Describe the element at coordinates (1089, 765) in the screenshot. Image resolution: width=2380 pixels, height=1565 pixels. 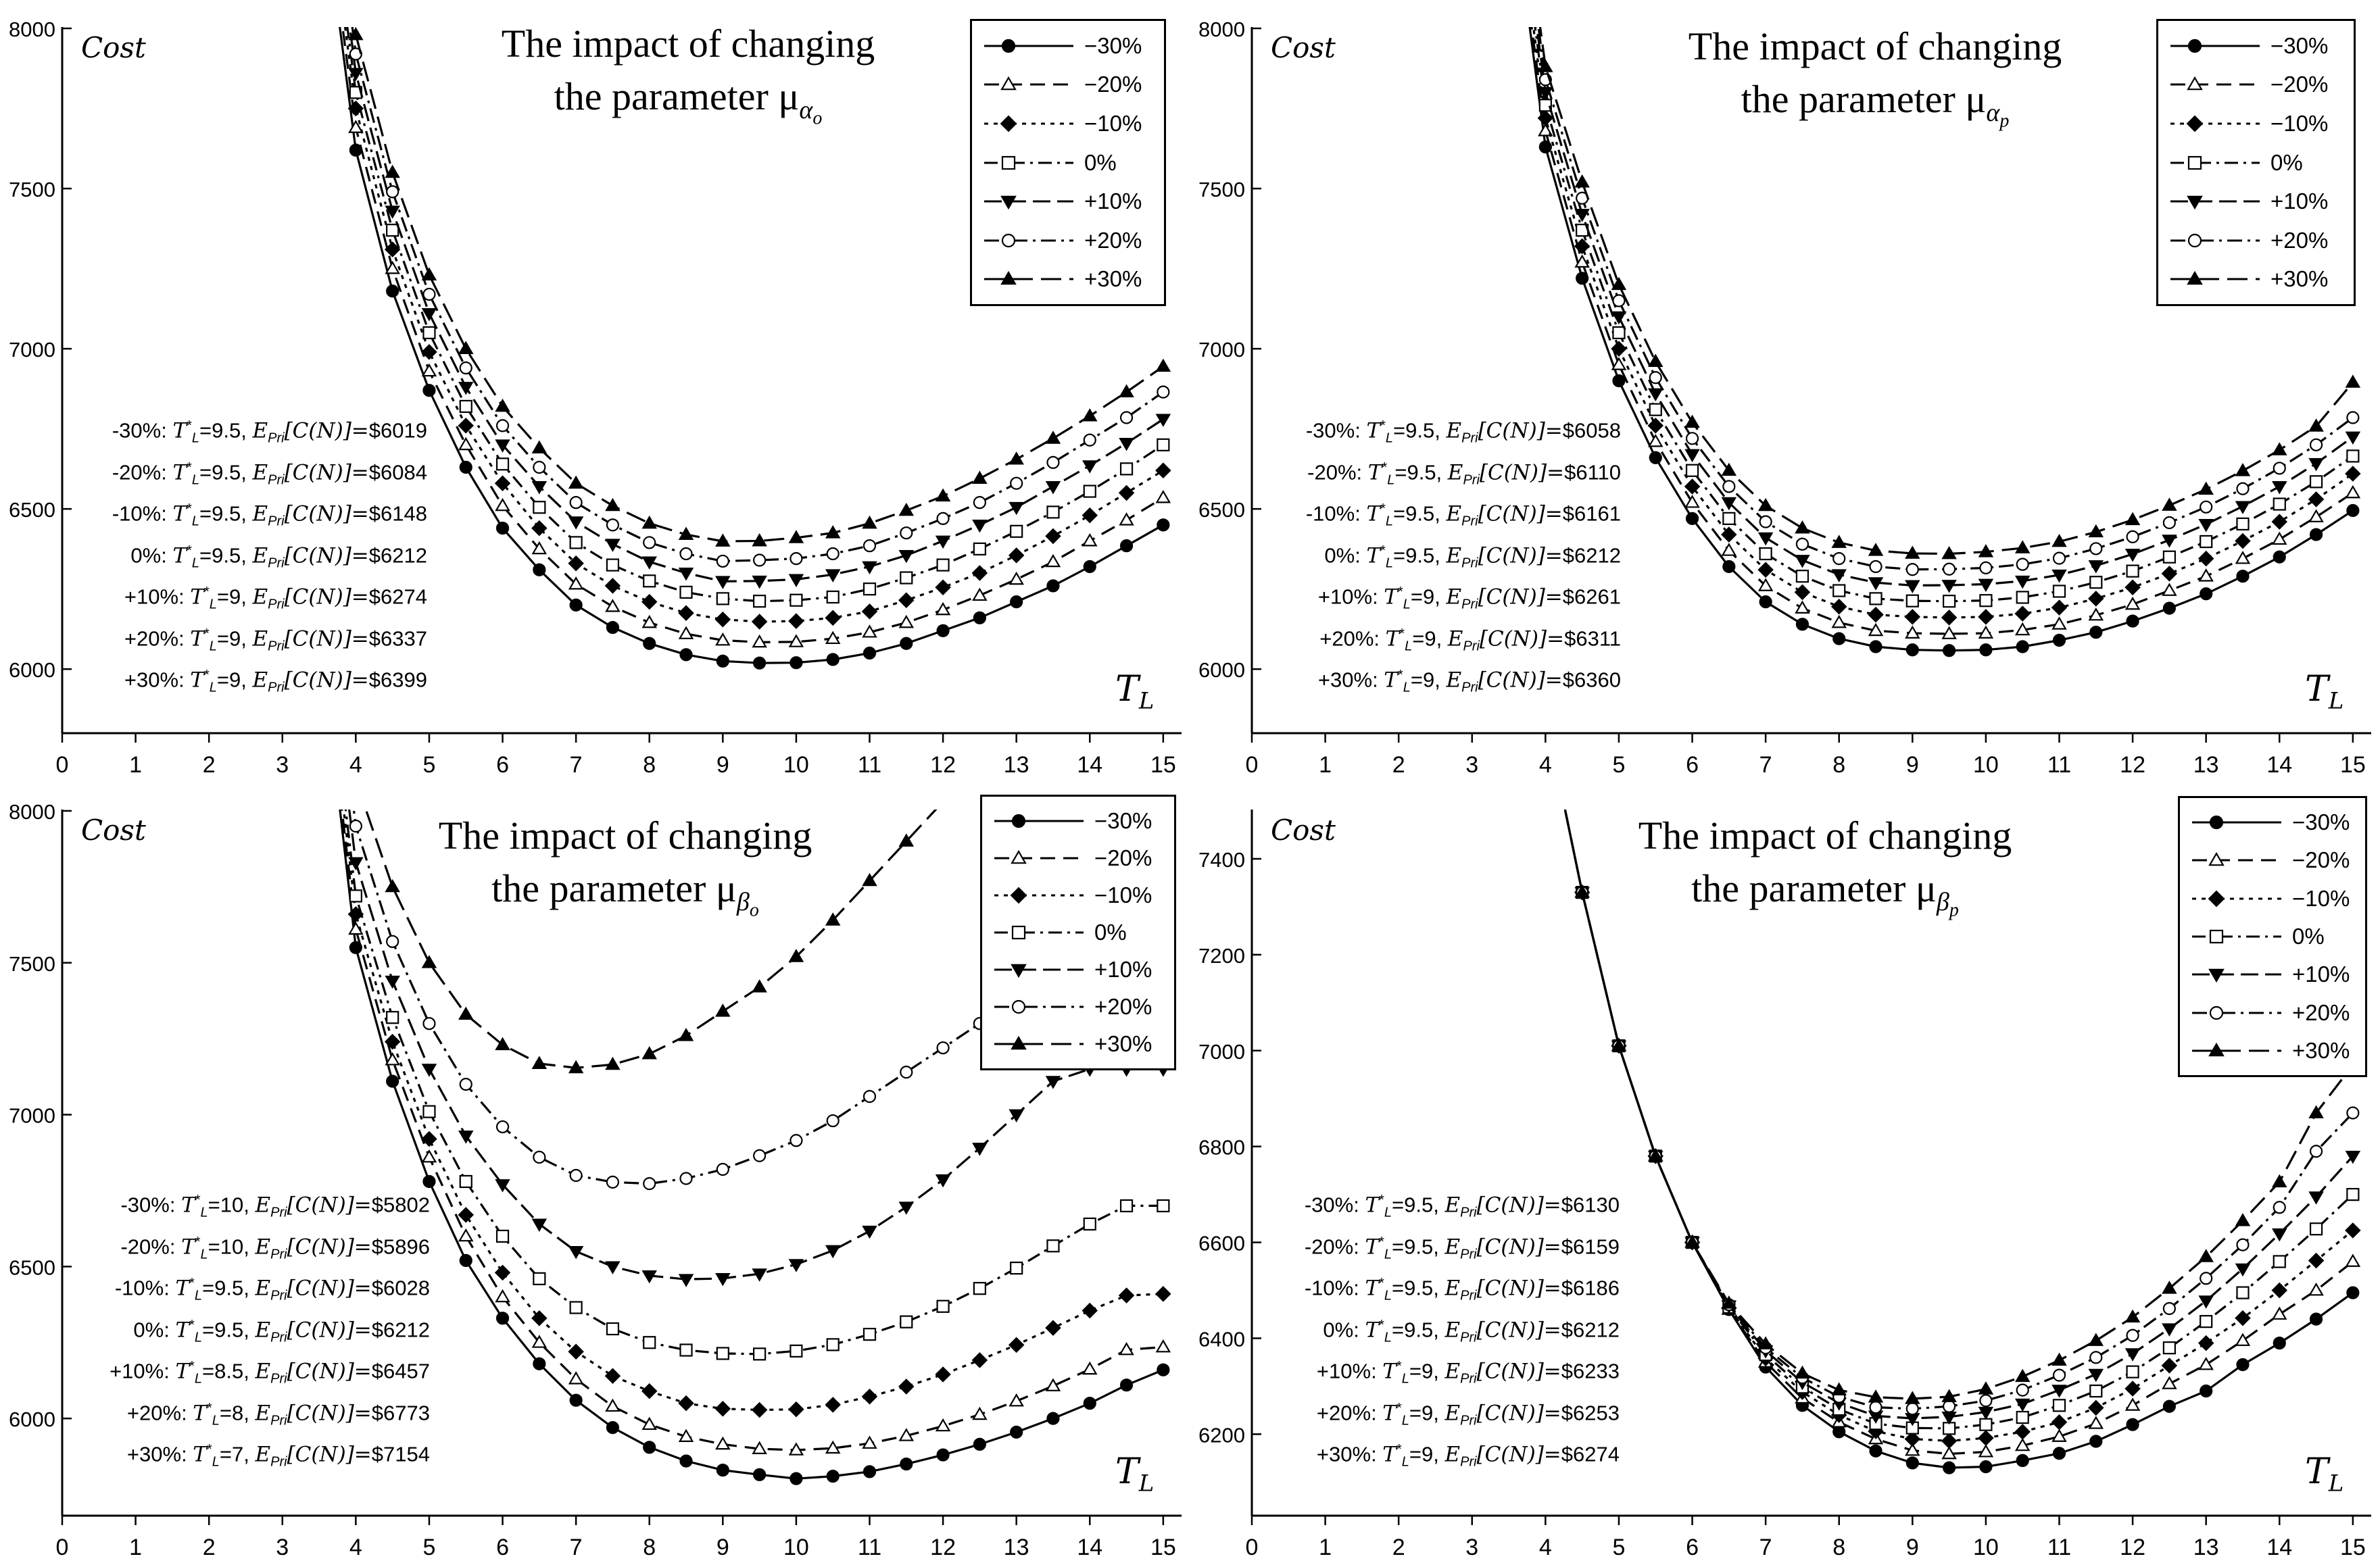
I see `x-tick-label: 14` at that location.